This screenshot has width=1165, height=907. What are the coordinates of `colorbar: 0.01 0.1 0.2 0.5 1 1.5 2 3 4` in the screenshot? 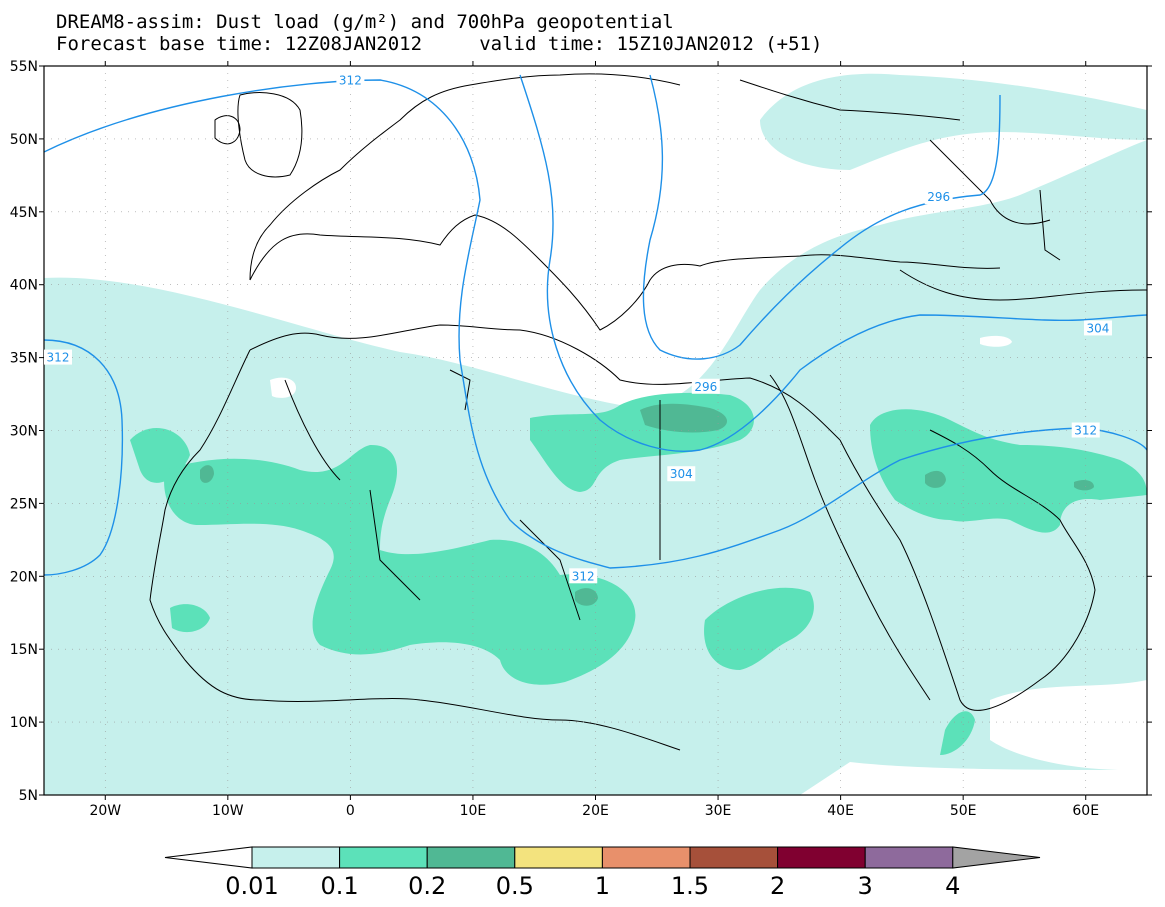 It's located at (602, 873).